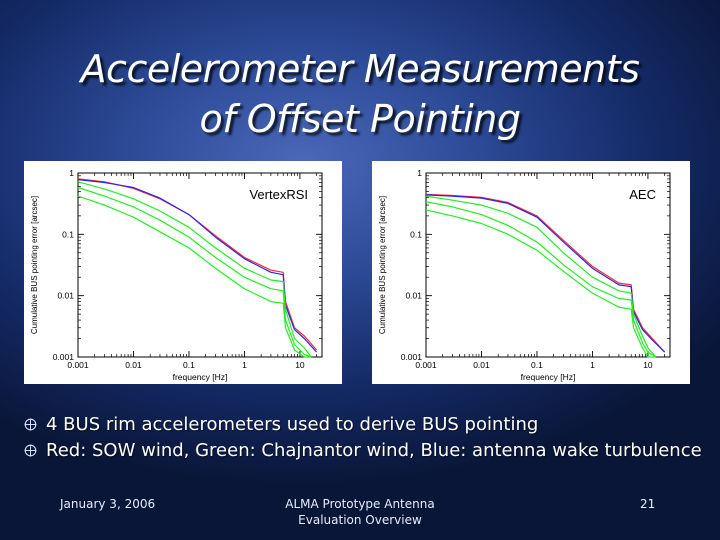 The width and height of the screenshot is (720, 540). I want to click on title-line-1: Accelerometer Measurements, so click(360, 69).